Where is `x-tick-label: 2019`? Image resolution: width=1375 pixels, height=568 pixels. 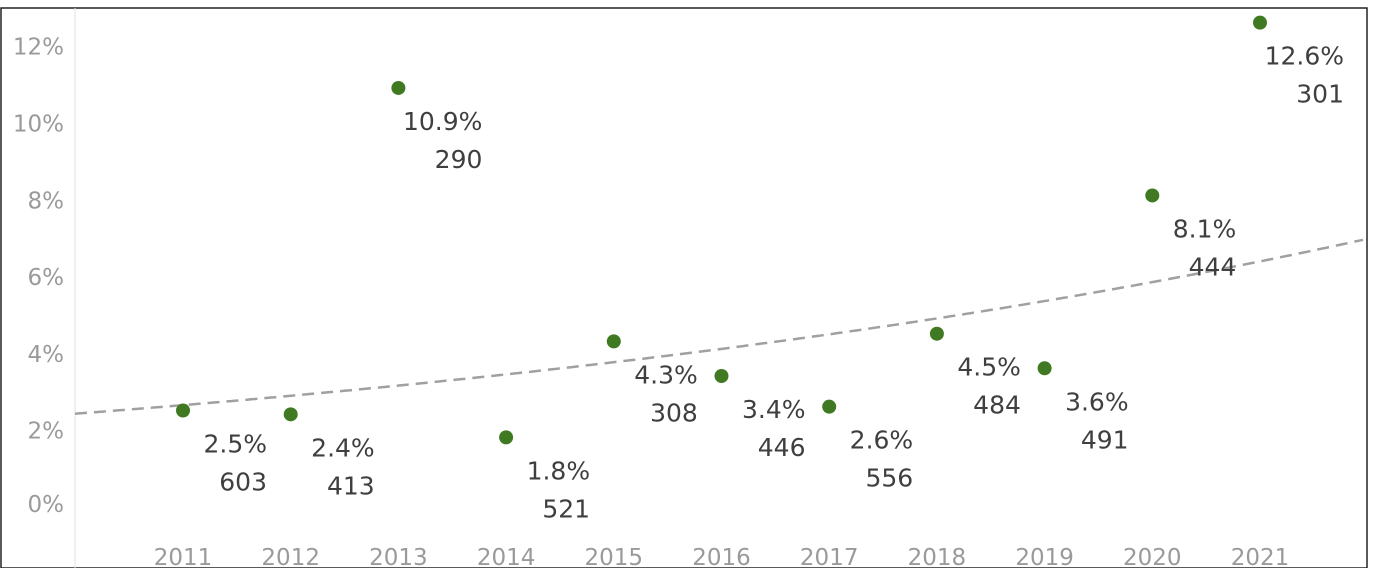
x-tick-label: 2019 is located at coordinates (1044, 556).